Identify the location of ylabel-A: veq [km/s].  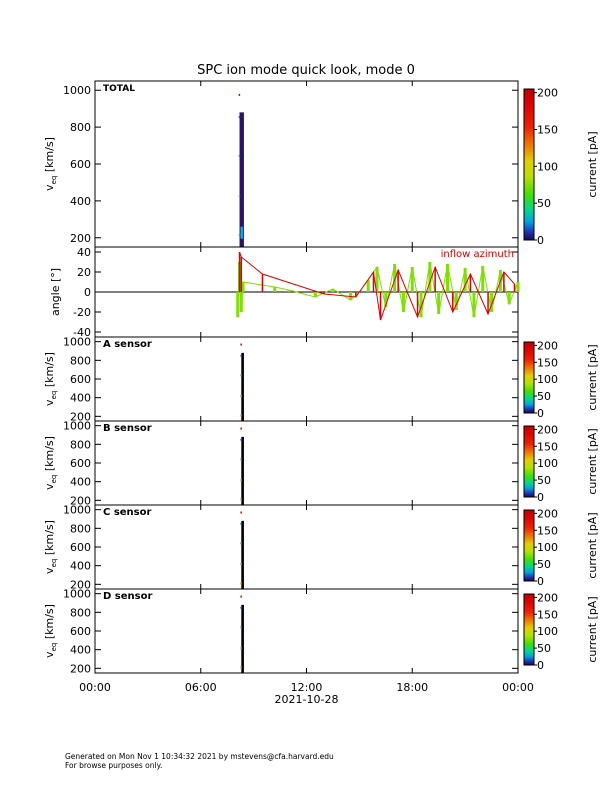
(50, 379).